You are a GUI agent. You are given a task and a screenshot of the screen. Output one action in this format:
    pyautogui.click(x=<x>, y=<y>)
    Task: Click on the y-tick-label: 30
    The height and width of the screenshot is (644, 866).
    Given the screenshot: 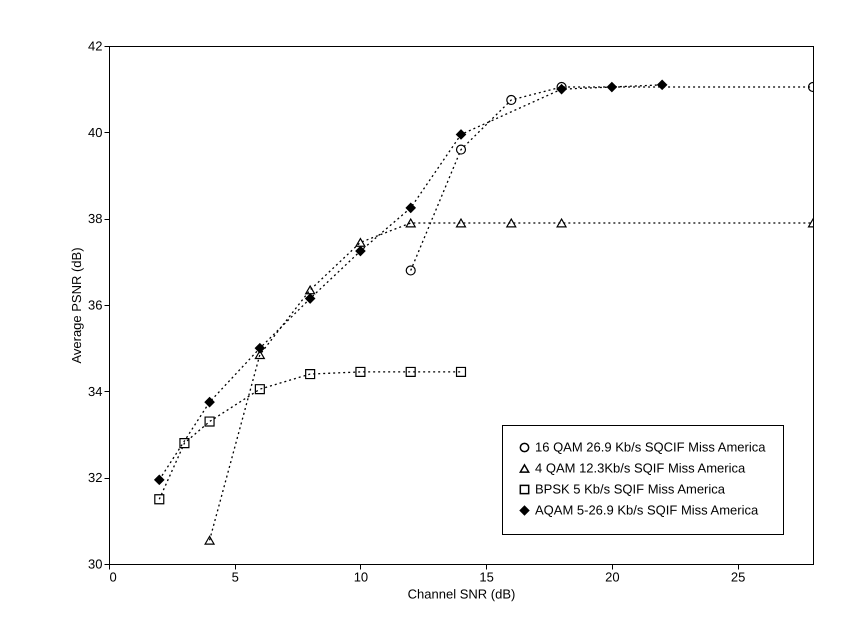 What is the action you would take?
    pyautogui.click(x=95, y=564)
    